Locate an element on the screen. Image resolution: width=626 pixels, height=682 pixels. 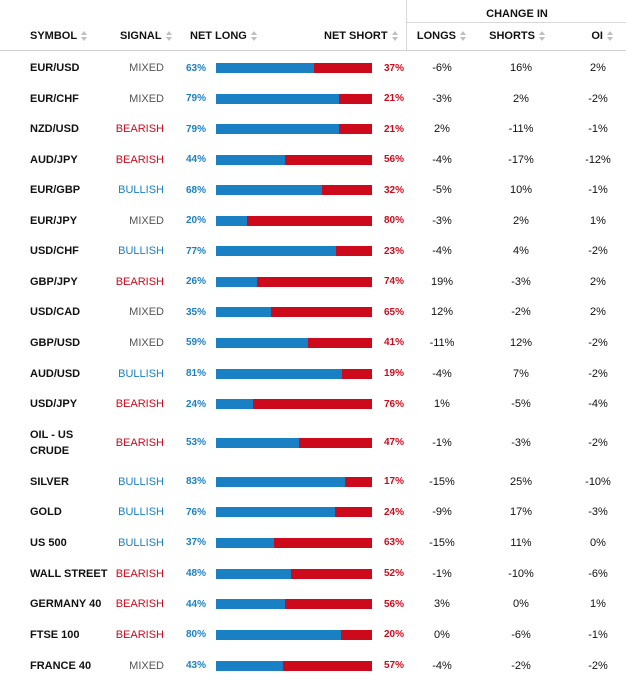
table-row: GOLD BULLISH 76% 24% -9% 17% -3% is located at coordinates (313, 512).